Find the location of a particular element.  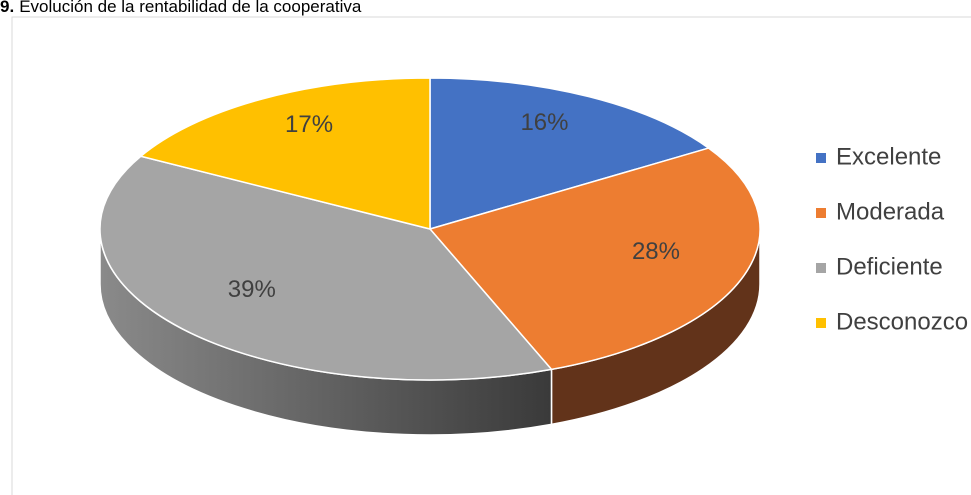

data-label: 39% is located at coordinates (252, 289).